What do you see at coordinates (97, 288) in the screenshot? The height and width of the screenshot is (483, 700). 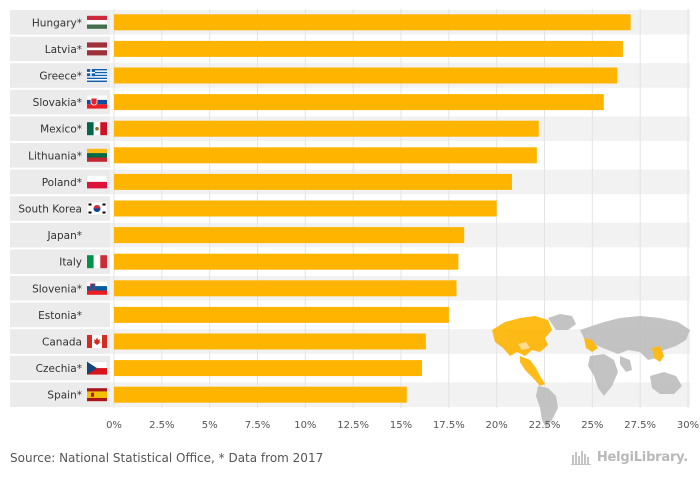 I see `slovenia-flag` at bounding box center [97, 288].